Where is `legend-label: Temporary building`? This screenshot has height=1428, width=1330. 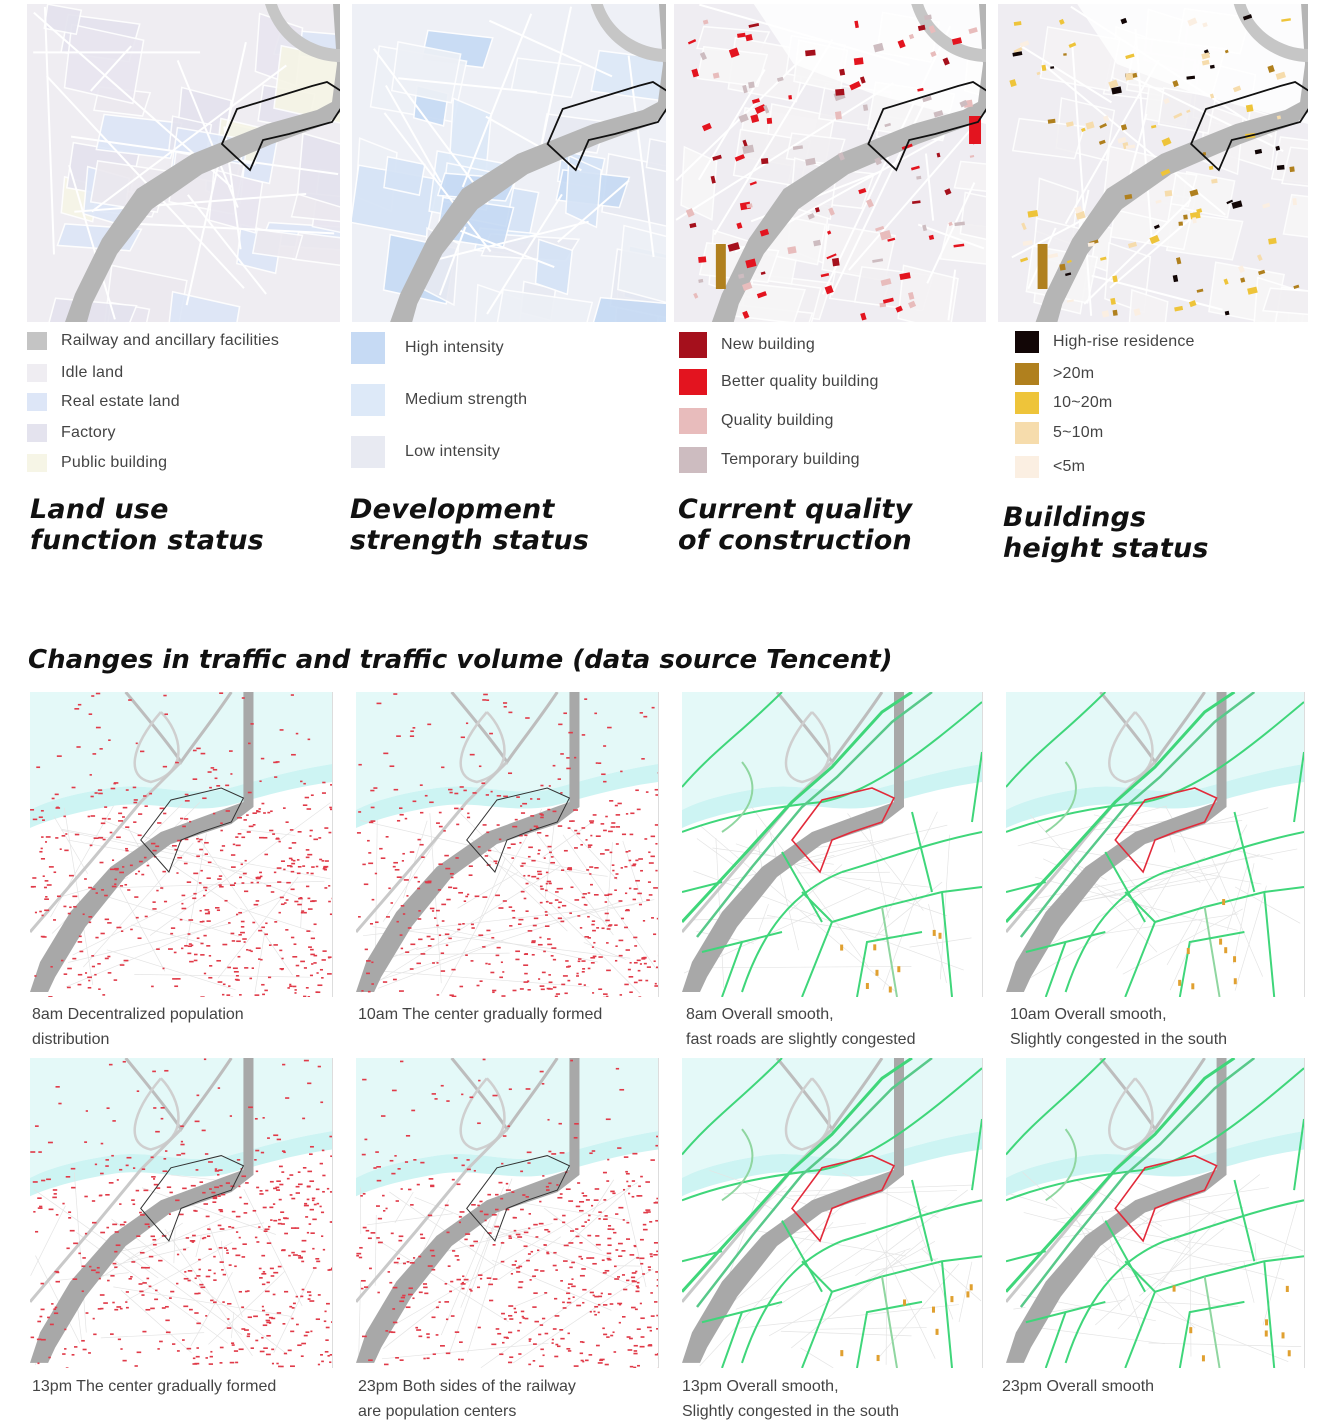 legend-label: Temporary building is located at coordinates (790, 459).